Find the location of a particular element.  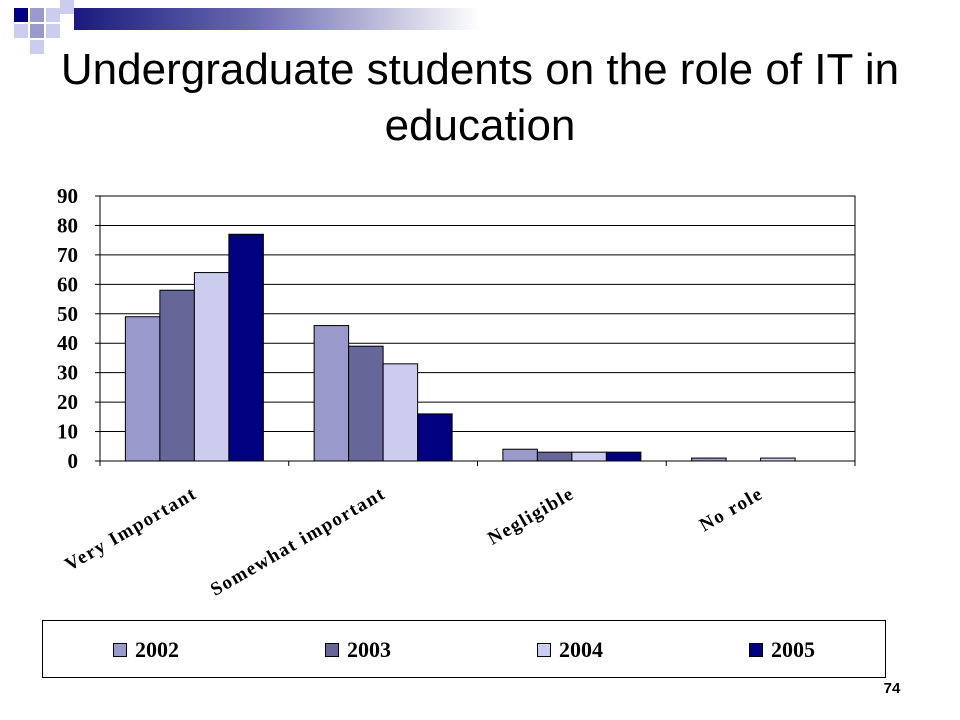

y-tick-label: 90 is located at coordinates (67, 196).